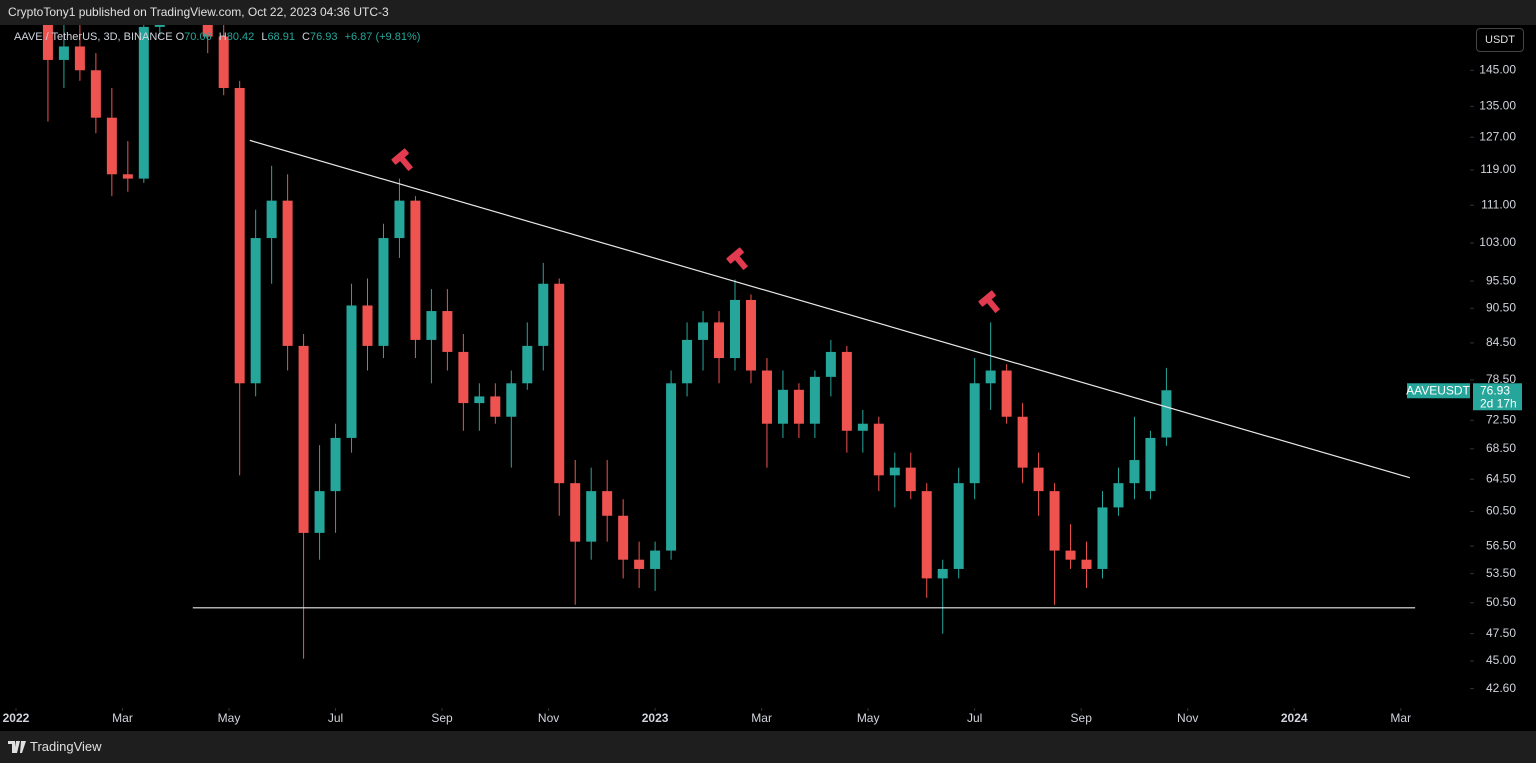  Describe the element at coordinates (264, 37) in the screenshot. I see `ohlc-key: L` at that location.